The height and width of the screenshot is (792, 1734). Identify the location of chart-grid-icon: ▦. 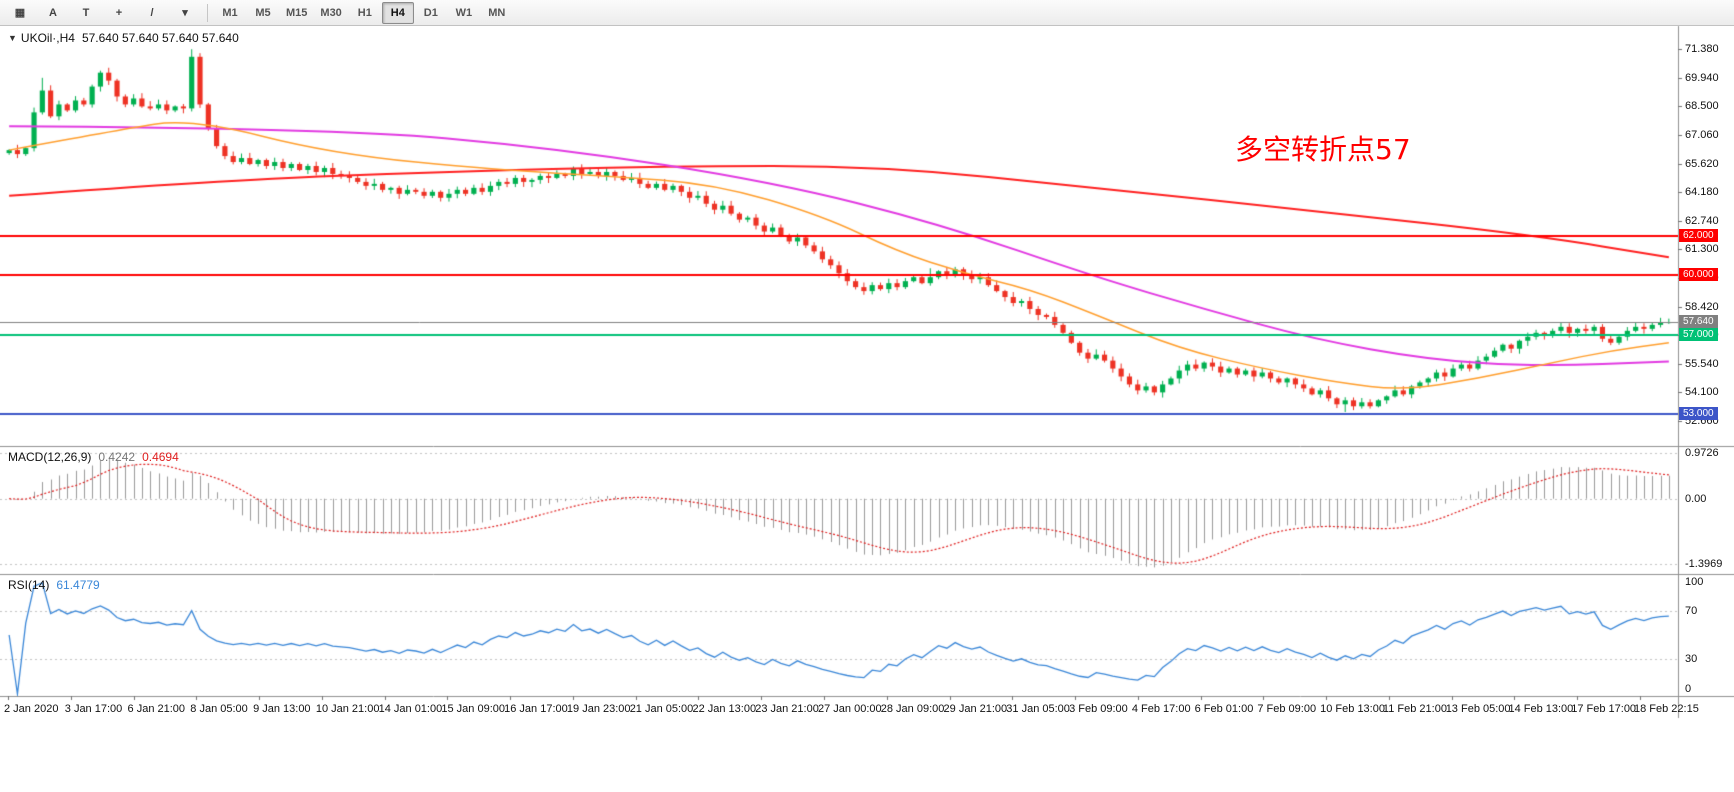
(20, 13).